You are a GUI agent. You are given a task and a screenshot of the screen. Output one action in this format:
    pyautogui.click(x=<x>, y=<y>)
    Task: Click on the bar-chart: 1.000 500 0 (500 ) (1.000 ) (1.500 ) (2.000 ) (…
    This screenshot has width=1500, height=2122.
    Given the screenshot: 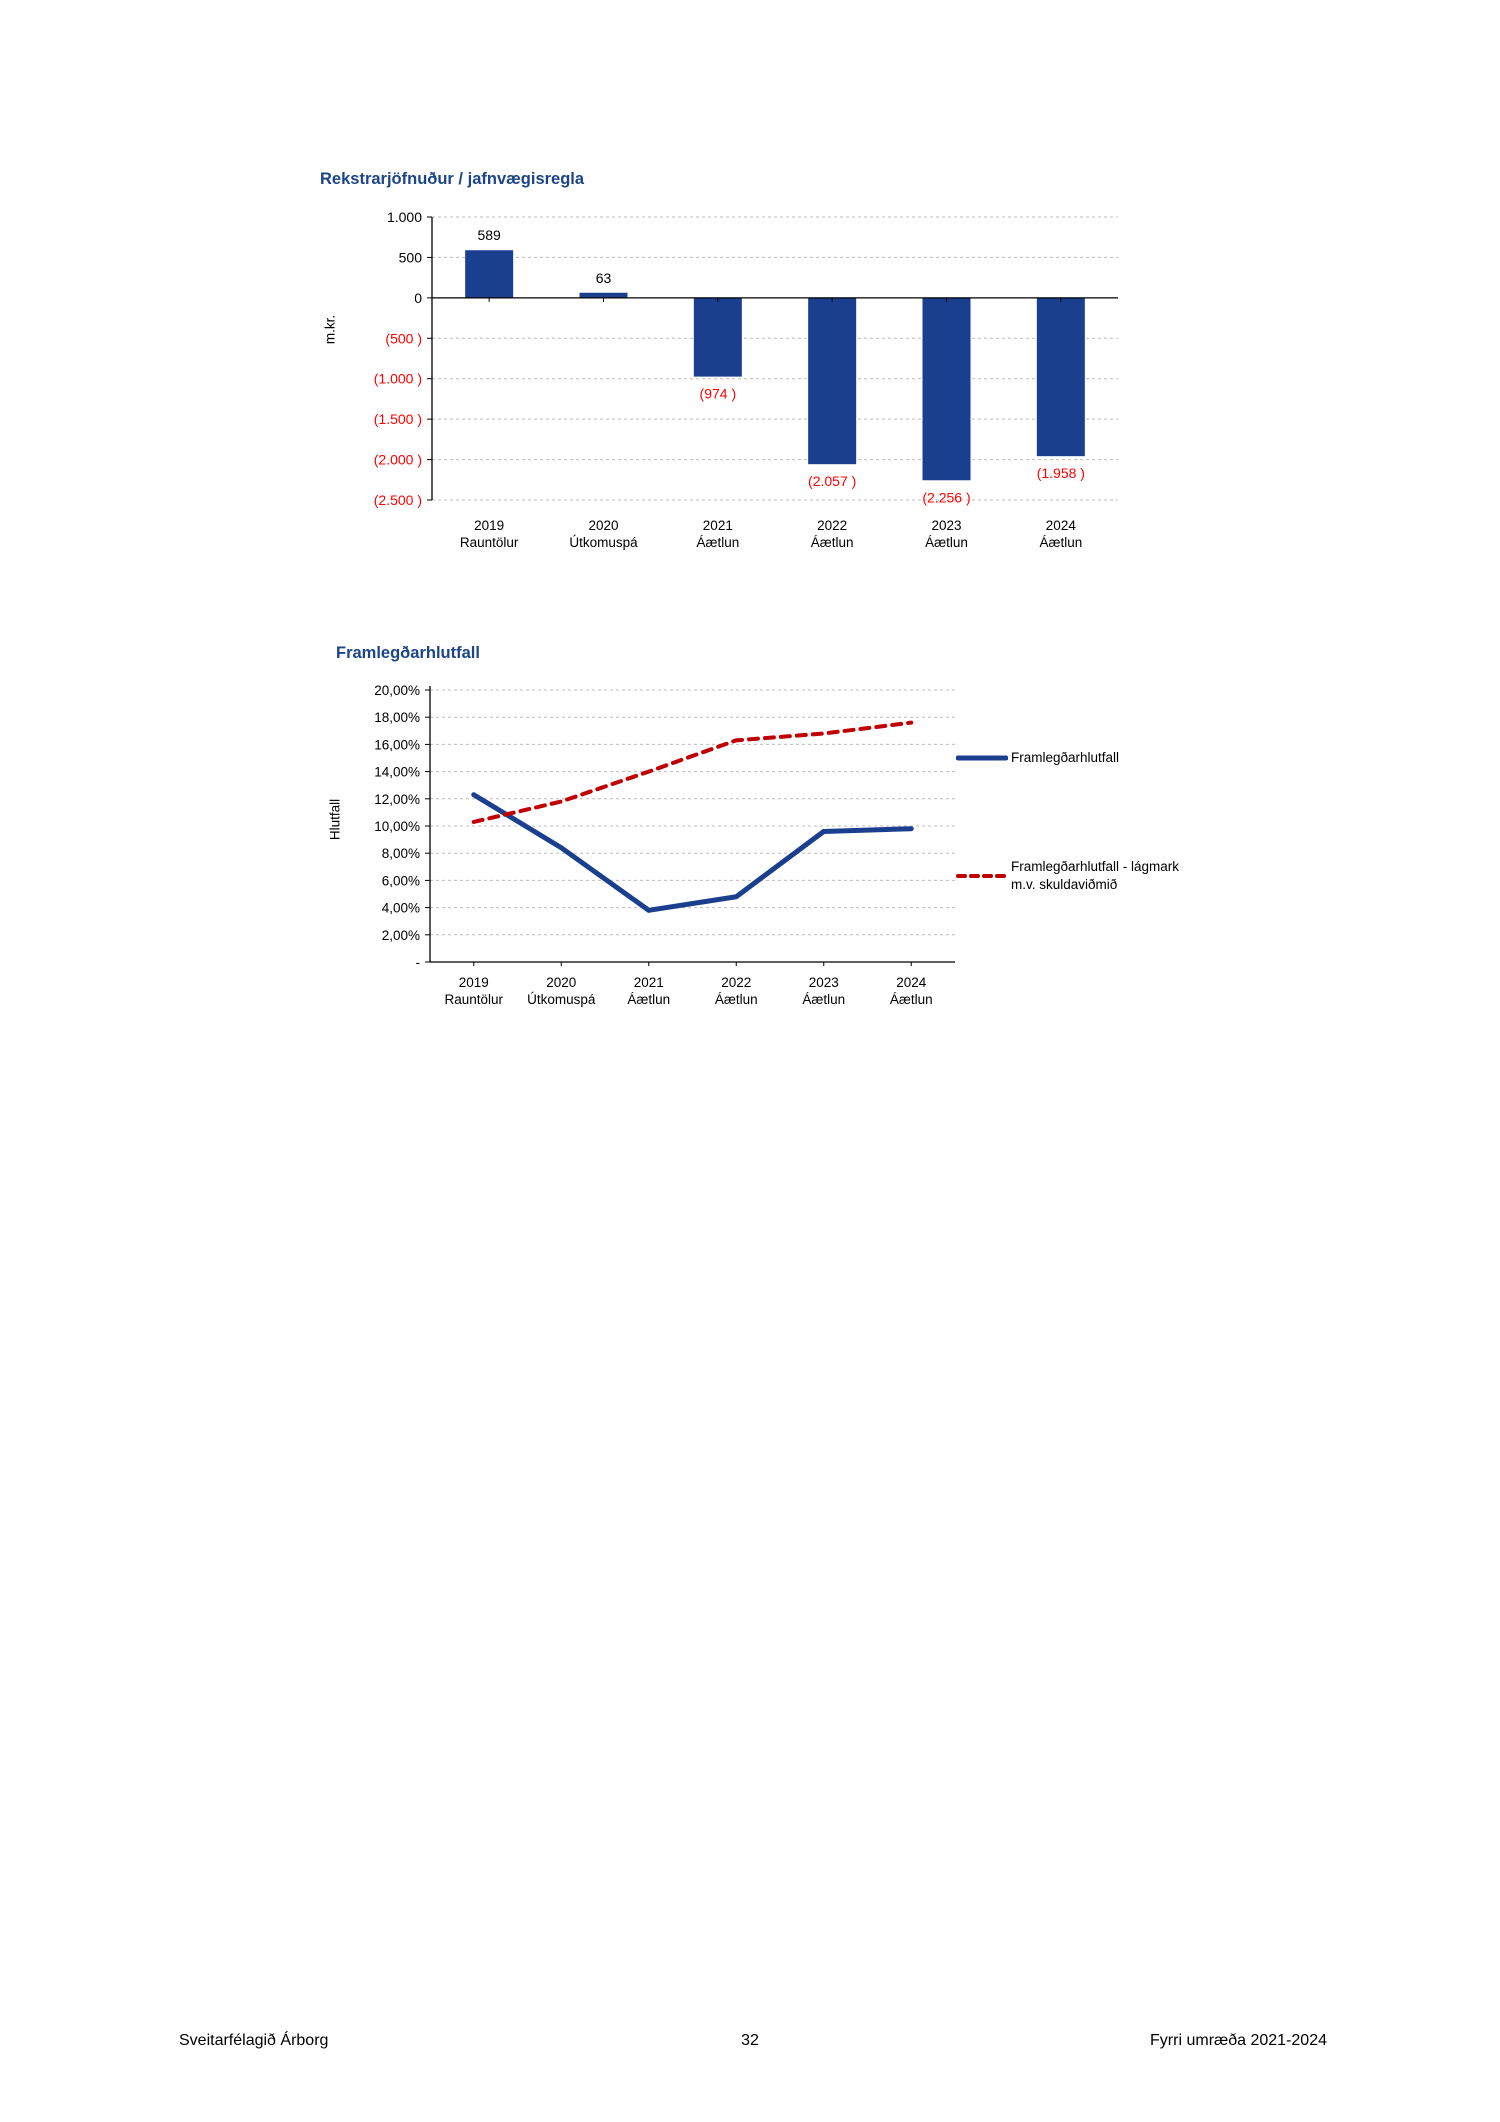 What is the action you would take?
    pyautogui.click(x=746, y=379)
    